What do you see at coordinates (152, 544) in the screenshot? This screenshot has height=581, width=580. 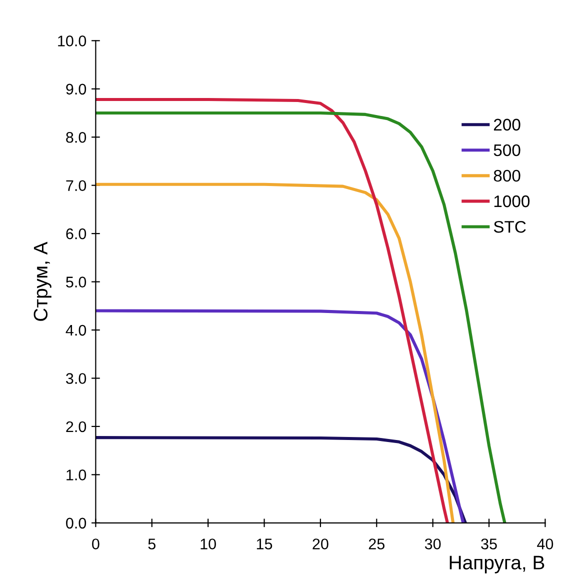 I see `x-tick-label: 5` at bounding box center [152, 544].